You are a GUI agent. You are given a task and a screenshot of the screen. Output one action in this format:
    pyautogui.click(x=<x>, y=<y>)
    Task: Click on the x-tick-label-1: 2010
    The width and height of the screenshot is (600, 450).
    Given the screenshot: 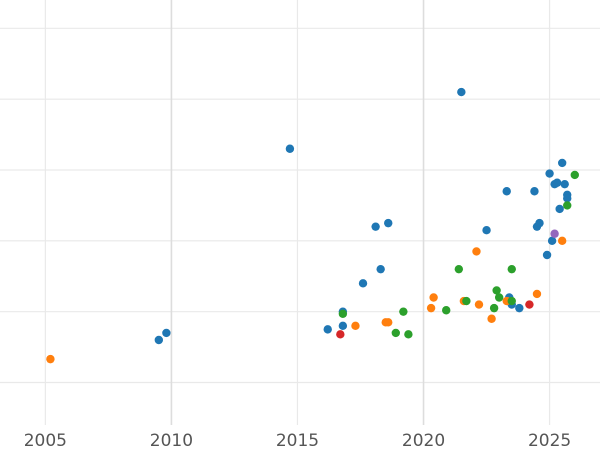 What is the action you would take?
    pyautogui.click(x=171, y=440)
    